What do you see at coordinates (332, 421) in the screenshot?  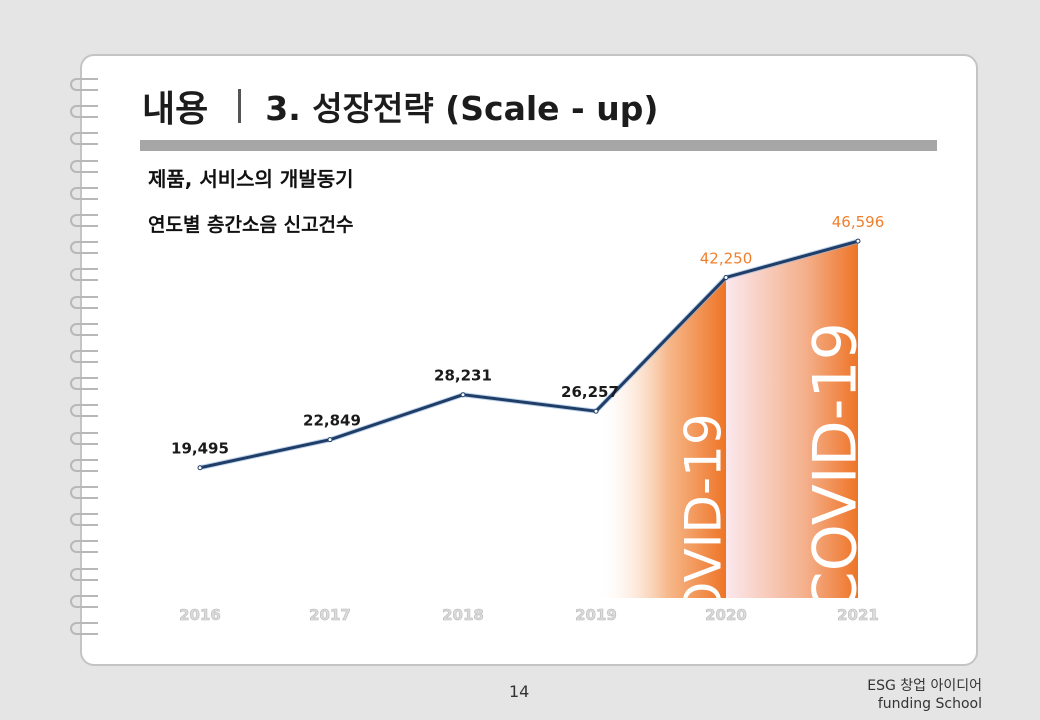 I see `data-label: 22,849` at bounding box center [332, 421].